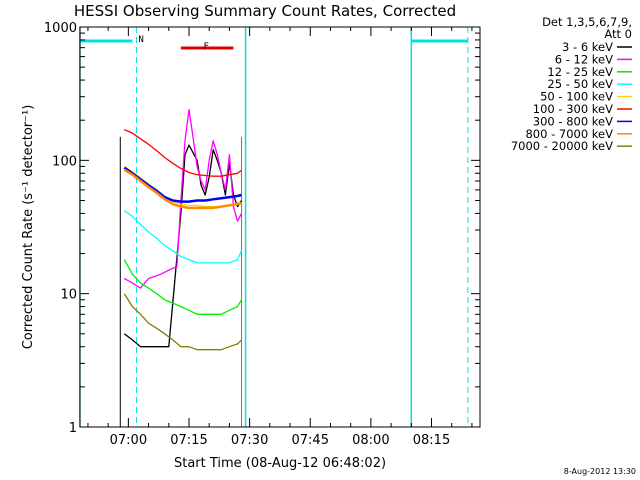  What do you see at coordinates (60, 28) in the screenshot?
I see `y-tick-label: 1000` at bounding box center [60, 28].